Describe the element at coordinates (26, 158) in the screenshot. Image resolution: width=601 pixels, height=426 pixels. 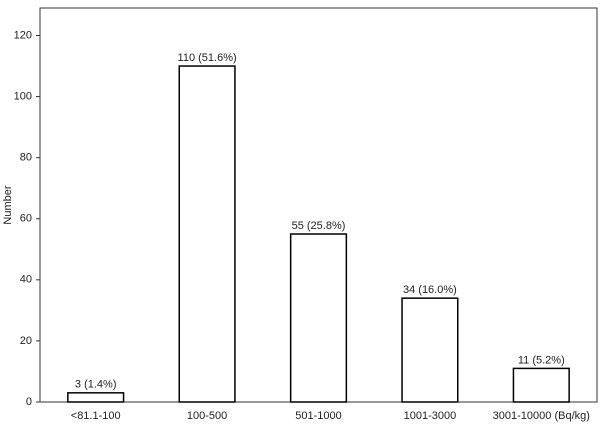
I see `y-tick-label: 80` at that location.